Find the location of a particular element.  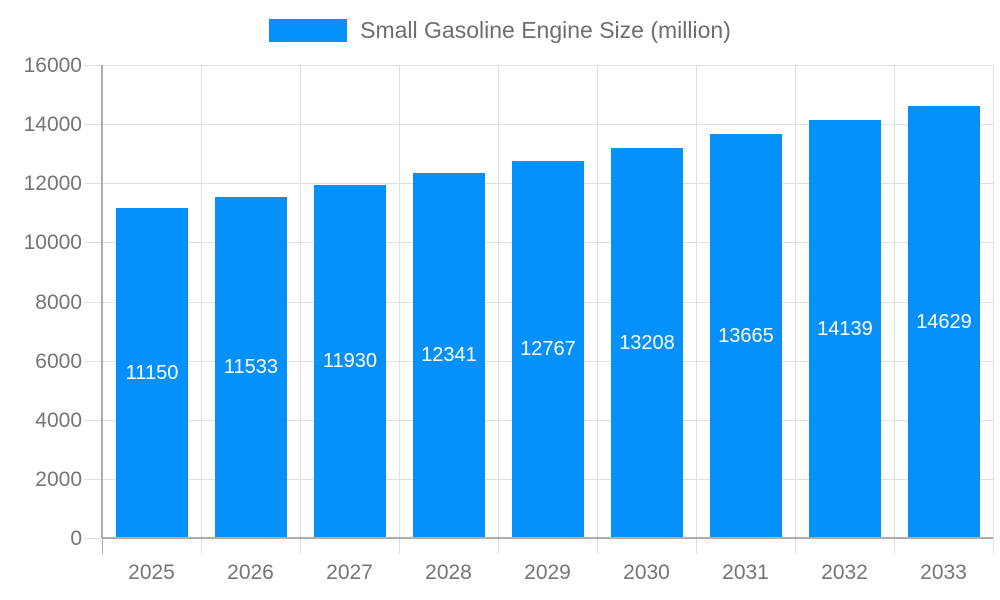

bar-value-label: 13208 is located at coordinates (647, 342).